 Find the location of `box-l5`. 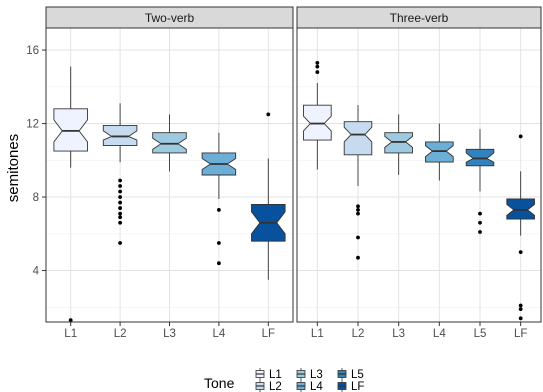

box-l5 is located at coordinates (480, 181).